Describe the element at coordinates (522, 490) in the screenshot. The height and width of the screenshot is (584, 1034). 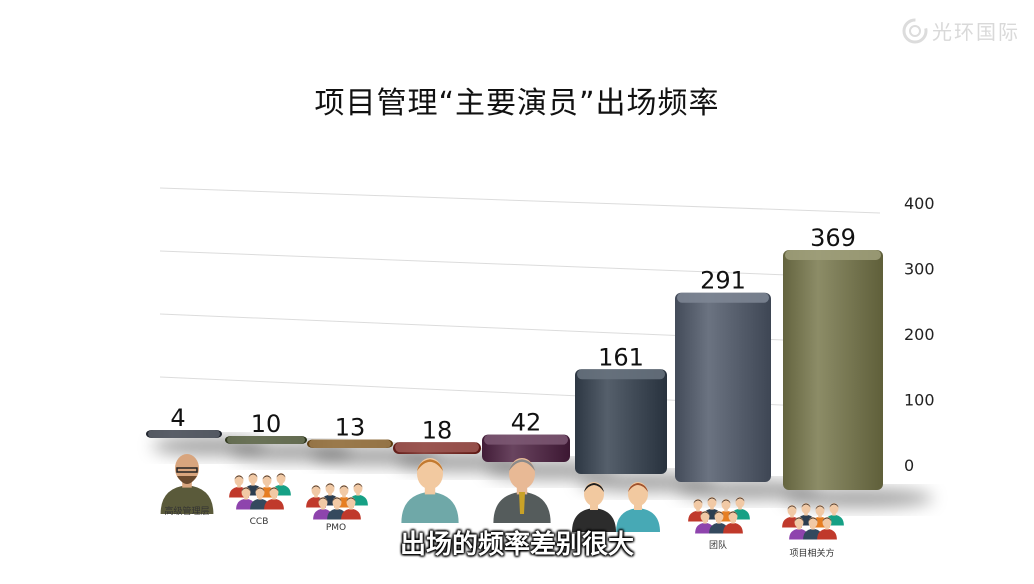
I see `businessman-icon` at that location.